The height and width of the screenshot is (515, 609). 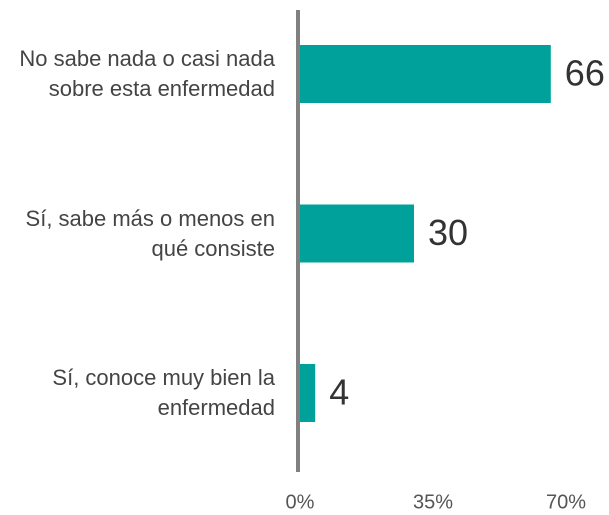 I want to click on y-tick-label: Sí, sabe más o menos en qué consiste, so click(x=150, y=233).